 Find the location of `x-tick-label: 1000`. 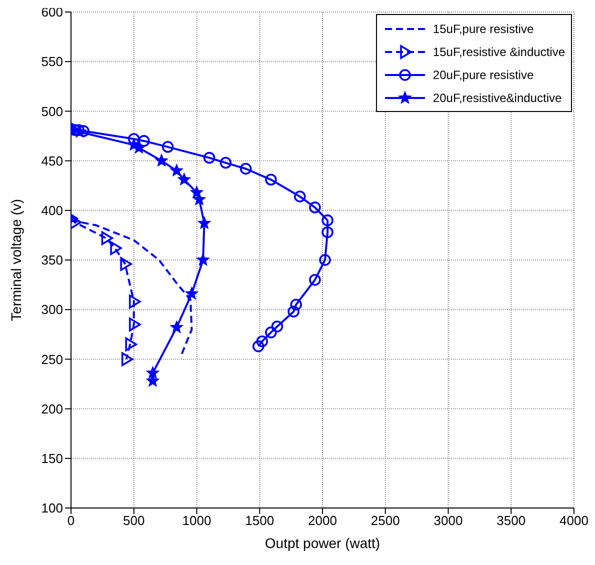

x-tick-label: 1000 is located at coordinates (197, 520).